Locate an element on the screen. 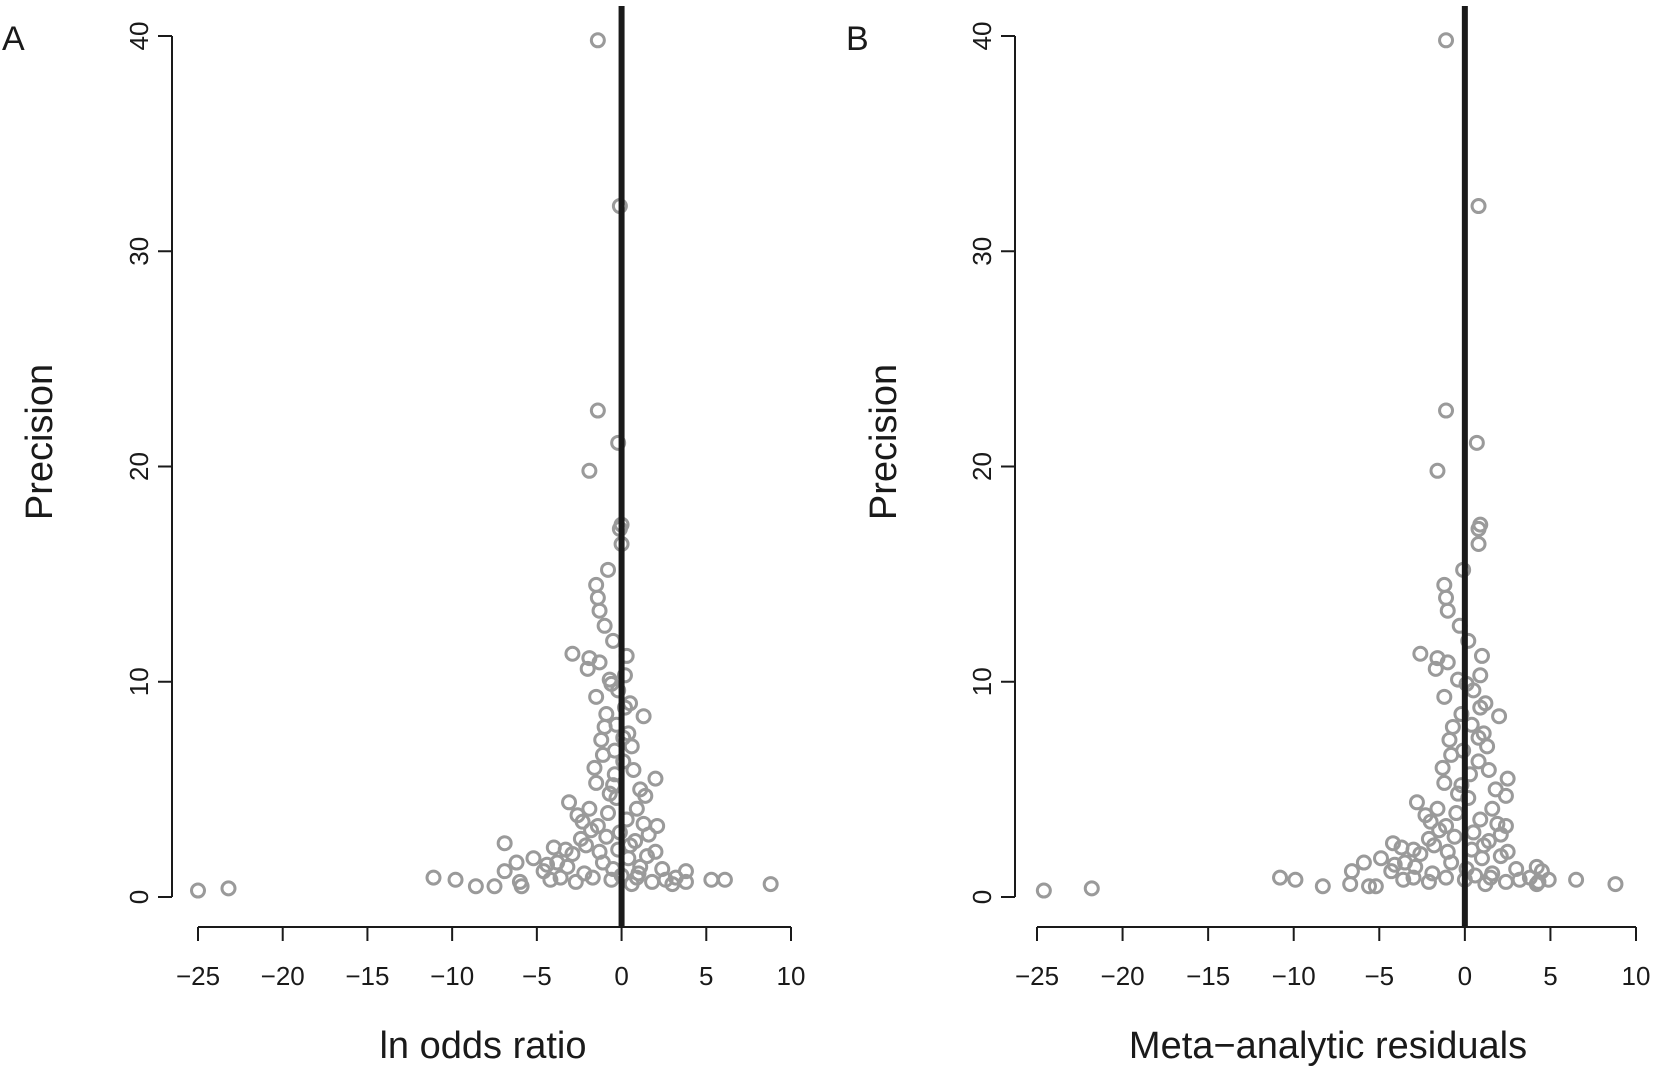  panel-b-letter: B is located at coordinates (857, 39).